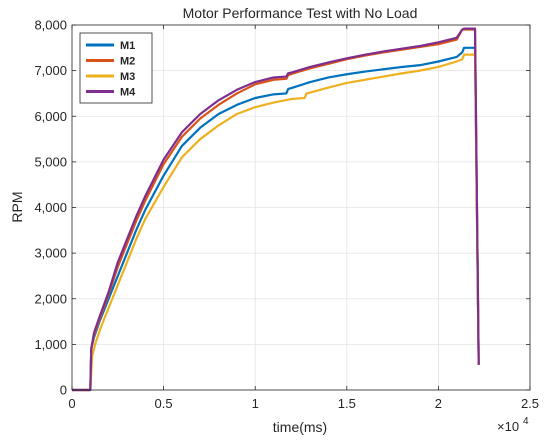 Image resolution: width=550 pixels, height=445 pixels. What do you see at coordinates (347, 403) in the screenshot?
I see `x-tick-label: 1.5` at bounding box center [347, 403].